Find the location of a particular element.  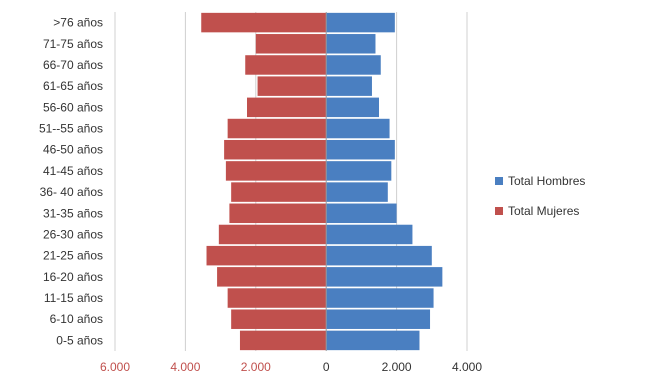

category-label: 46-50 años is located at coordinates (73, 150).